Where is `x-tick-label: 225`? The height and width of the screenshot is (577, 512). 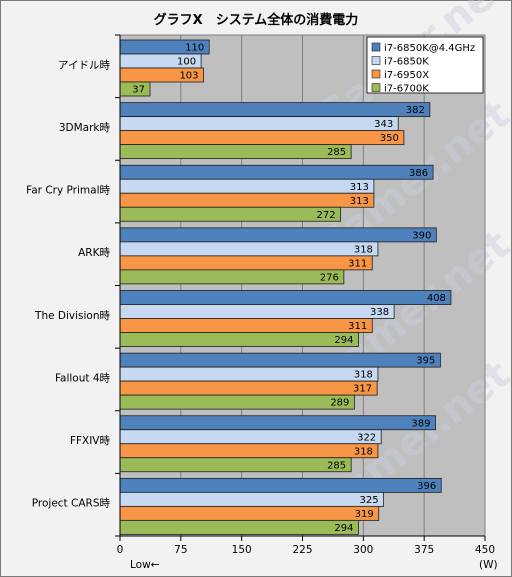
x-tick-label: 225 is located at coordinates (302, 550).